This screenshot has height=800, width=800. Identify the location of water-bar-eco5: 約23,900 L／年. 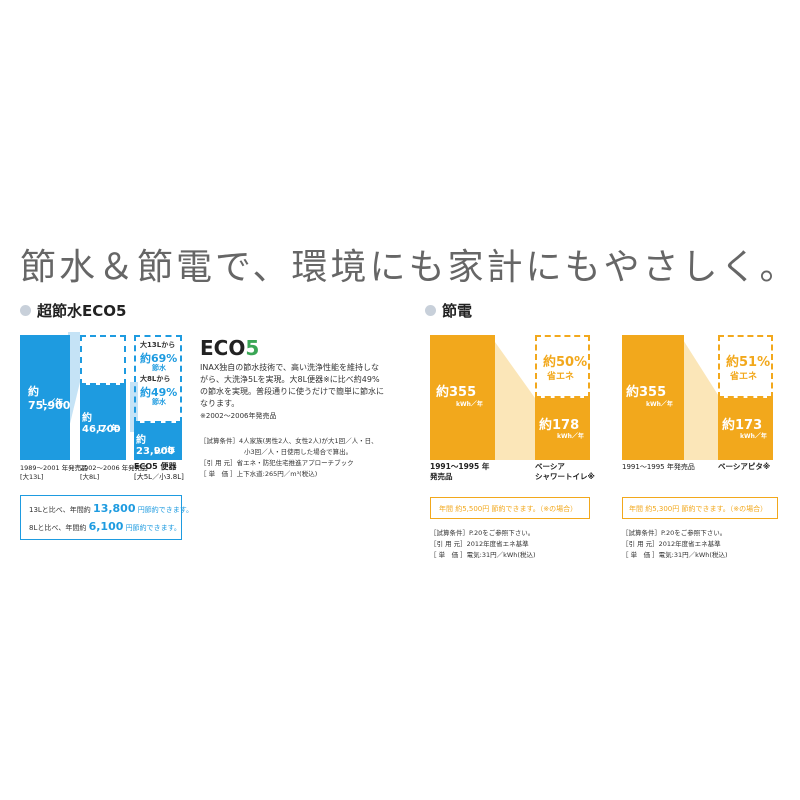
(158, 441).